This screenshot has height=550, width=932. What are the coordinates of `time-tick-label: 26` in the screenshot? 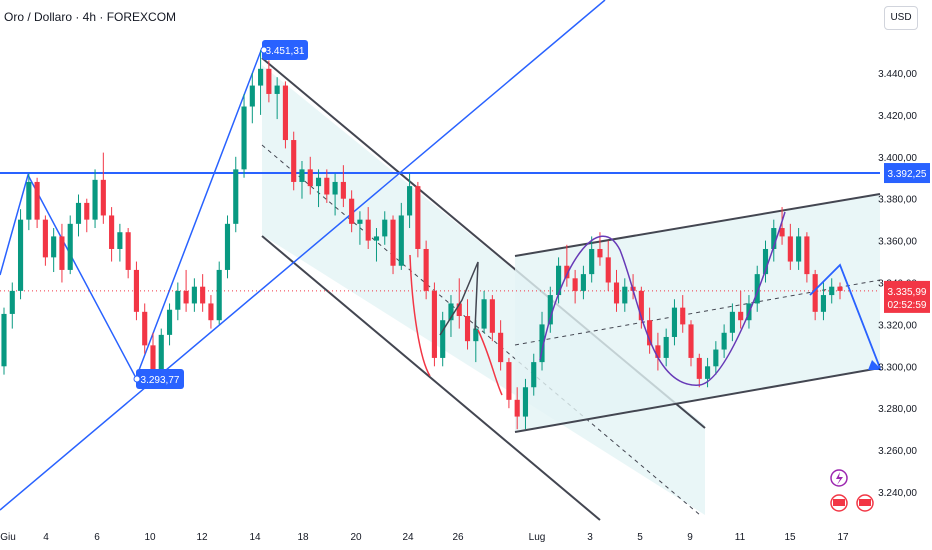 It's located at (458, 537).